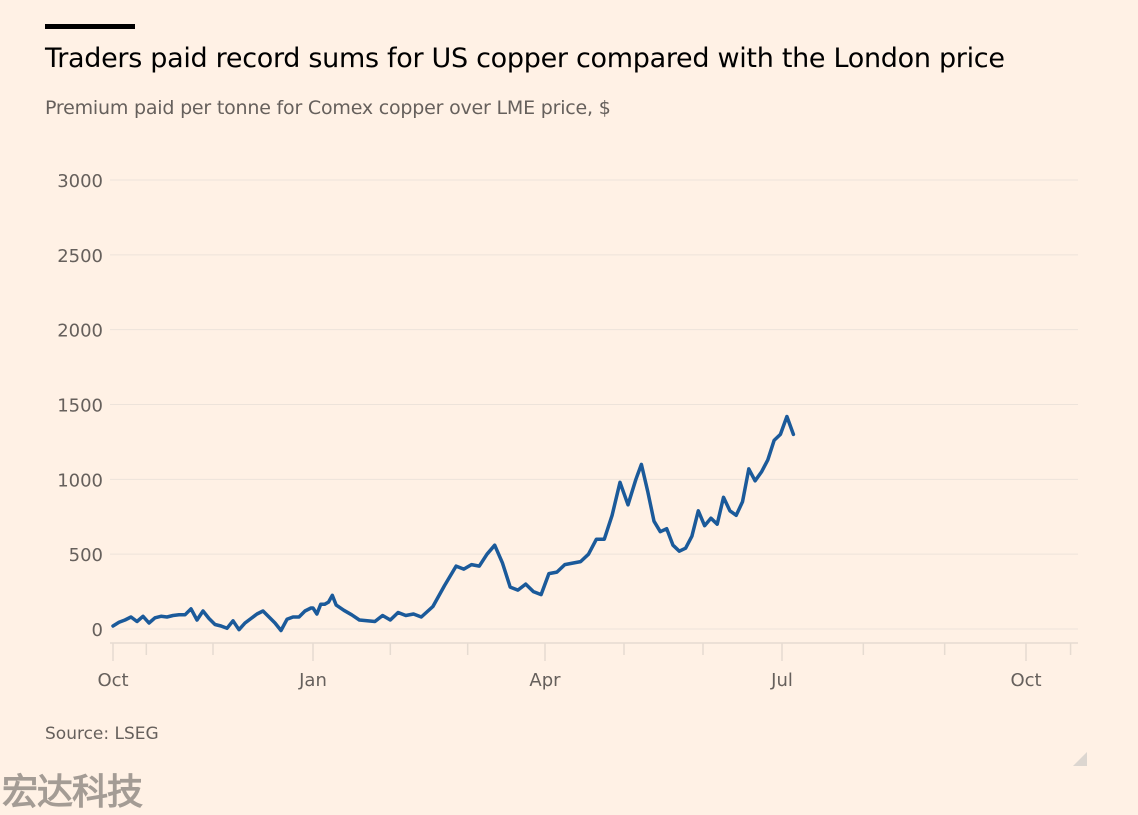  I want to click on y-tick-label-0: 0, so click(97, 630).